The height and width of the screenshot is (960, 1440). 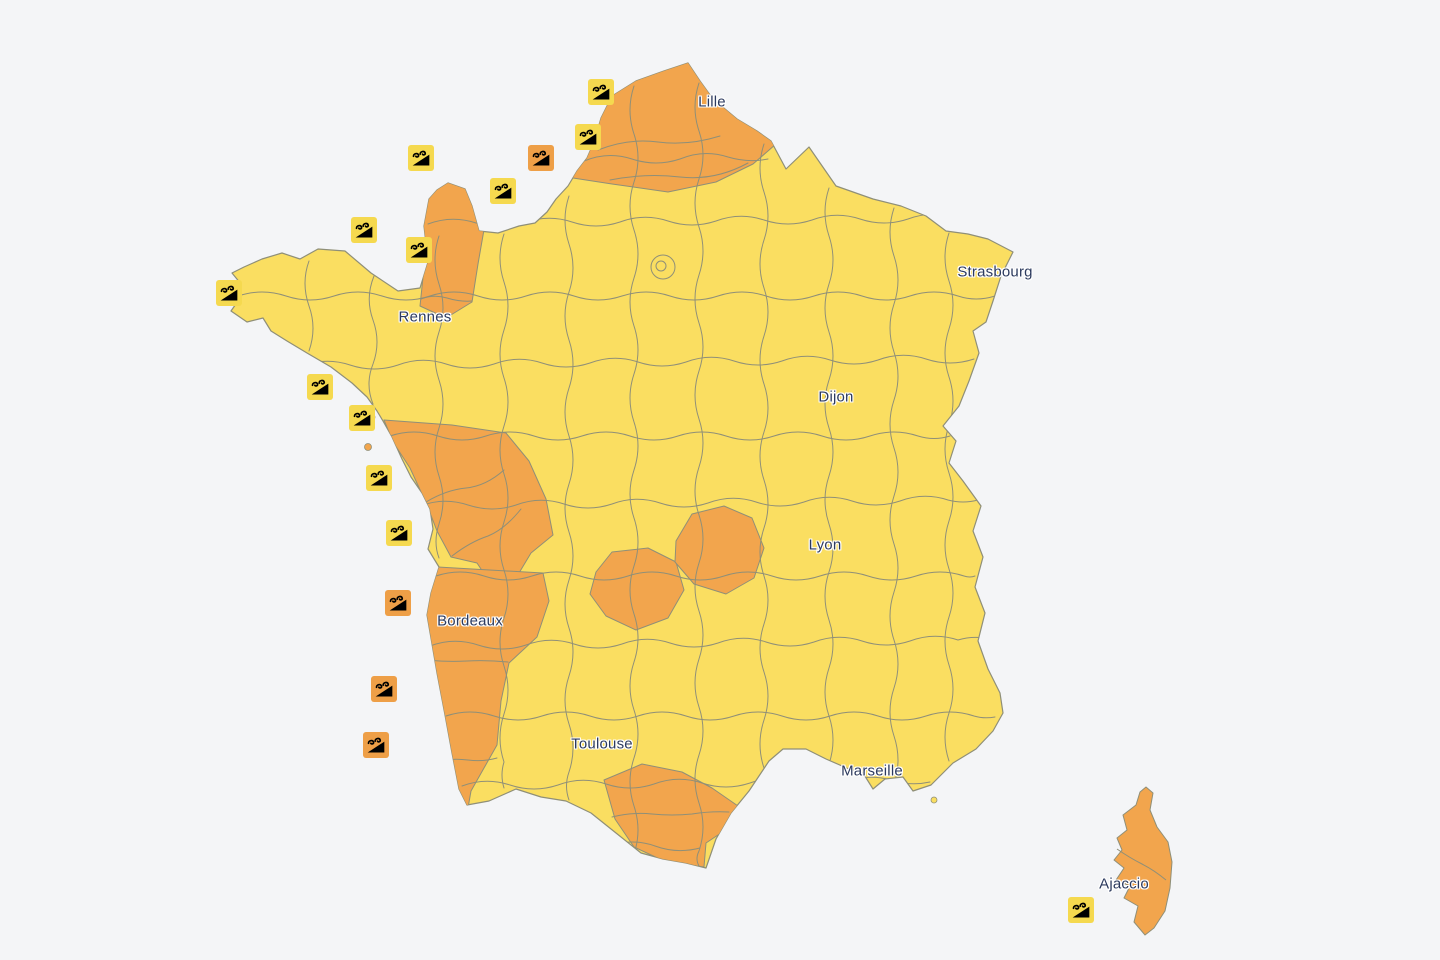 I want to click on corse-department-border, so click(x=1141, y=864).